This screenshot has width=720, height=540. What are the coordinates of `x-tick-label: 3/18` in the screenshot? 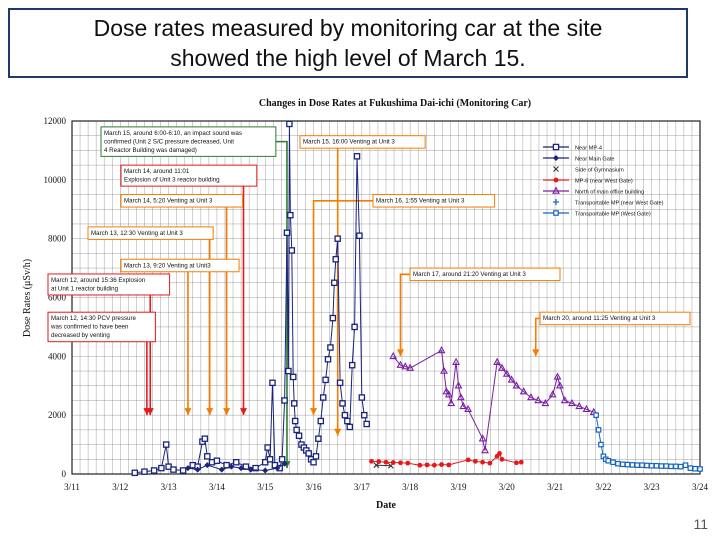 It's located at (410, 487).